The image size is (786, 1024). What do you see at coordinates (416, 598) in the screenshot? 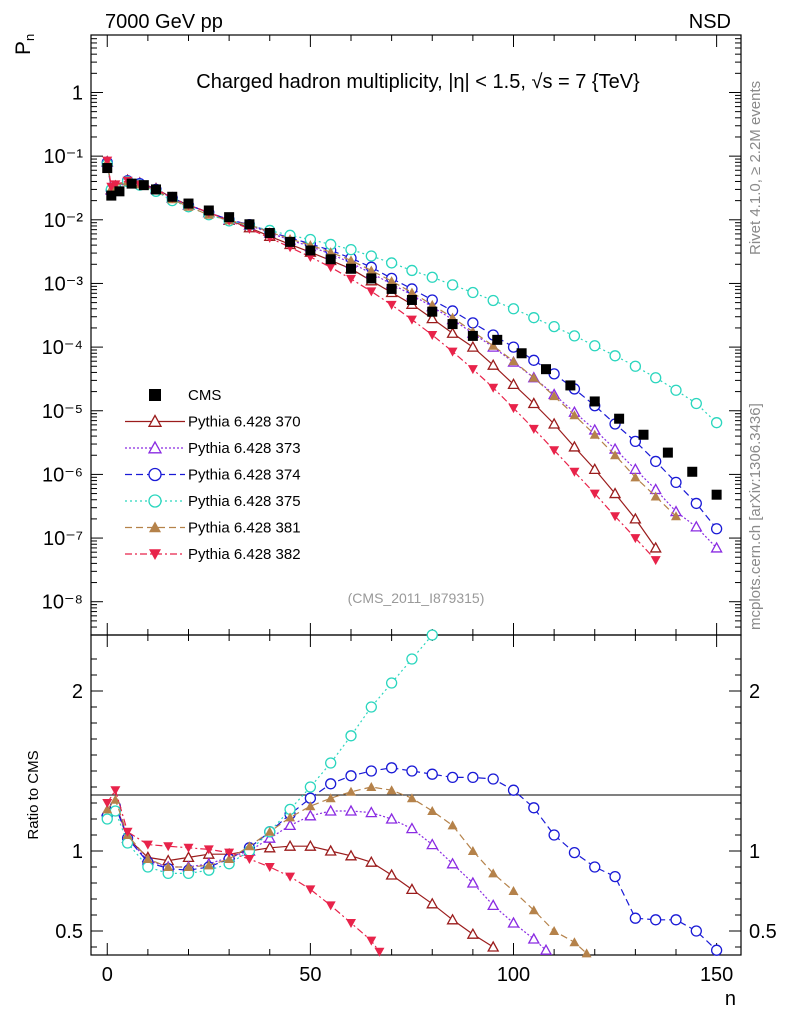
I see `analysis-tag: (CMS_2011_I879315)` at bounding box center [416, 598].